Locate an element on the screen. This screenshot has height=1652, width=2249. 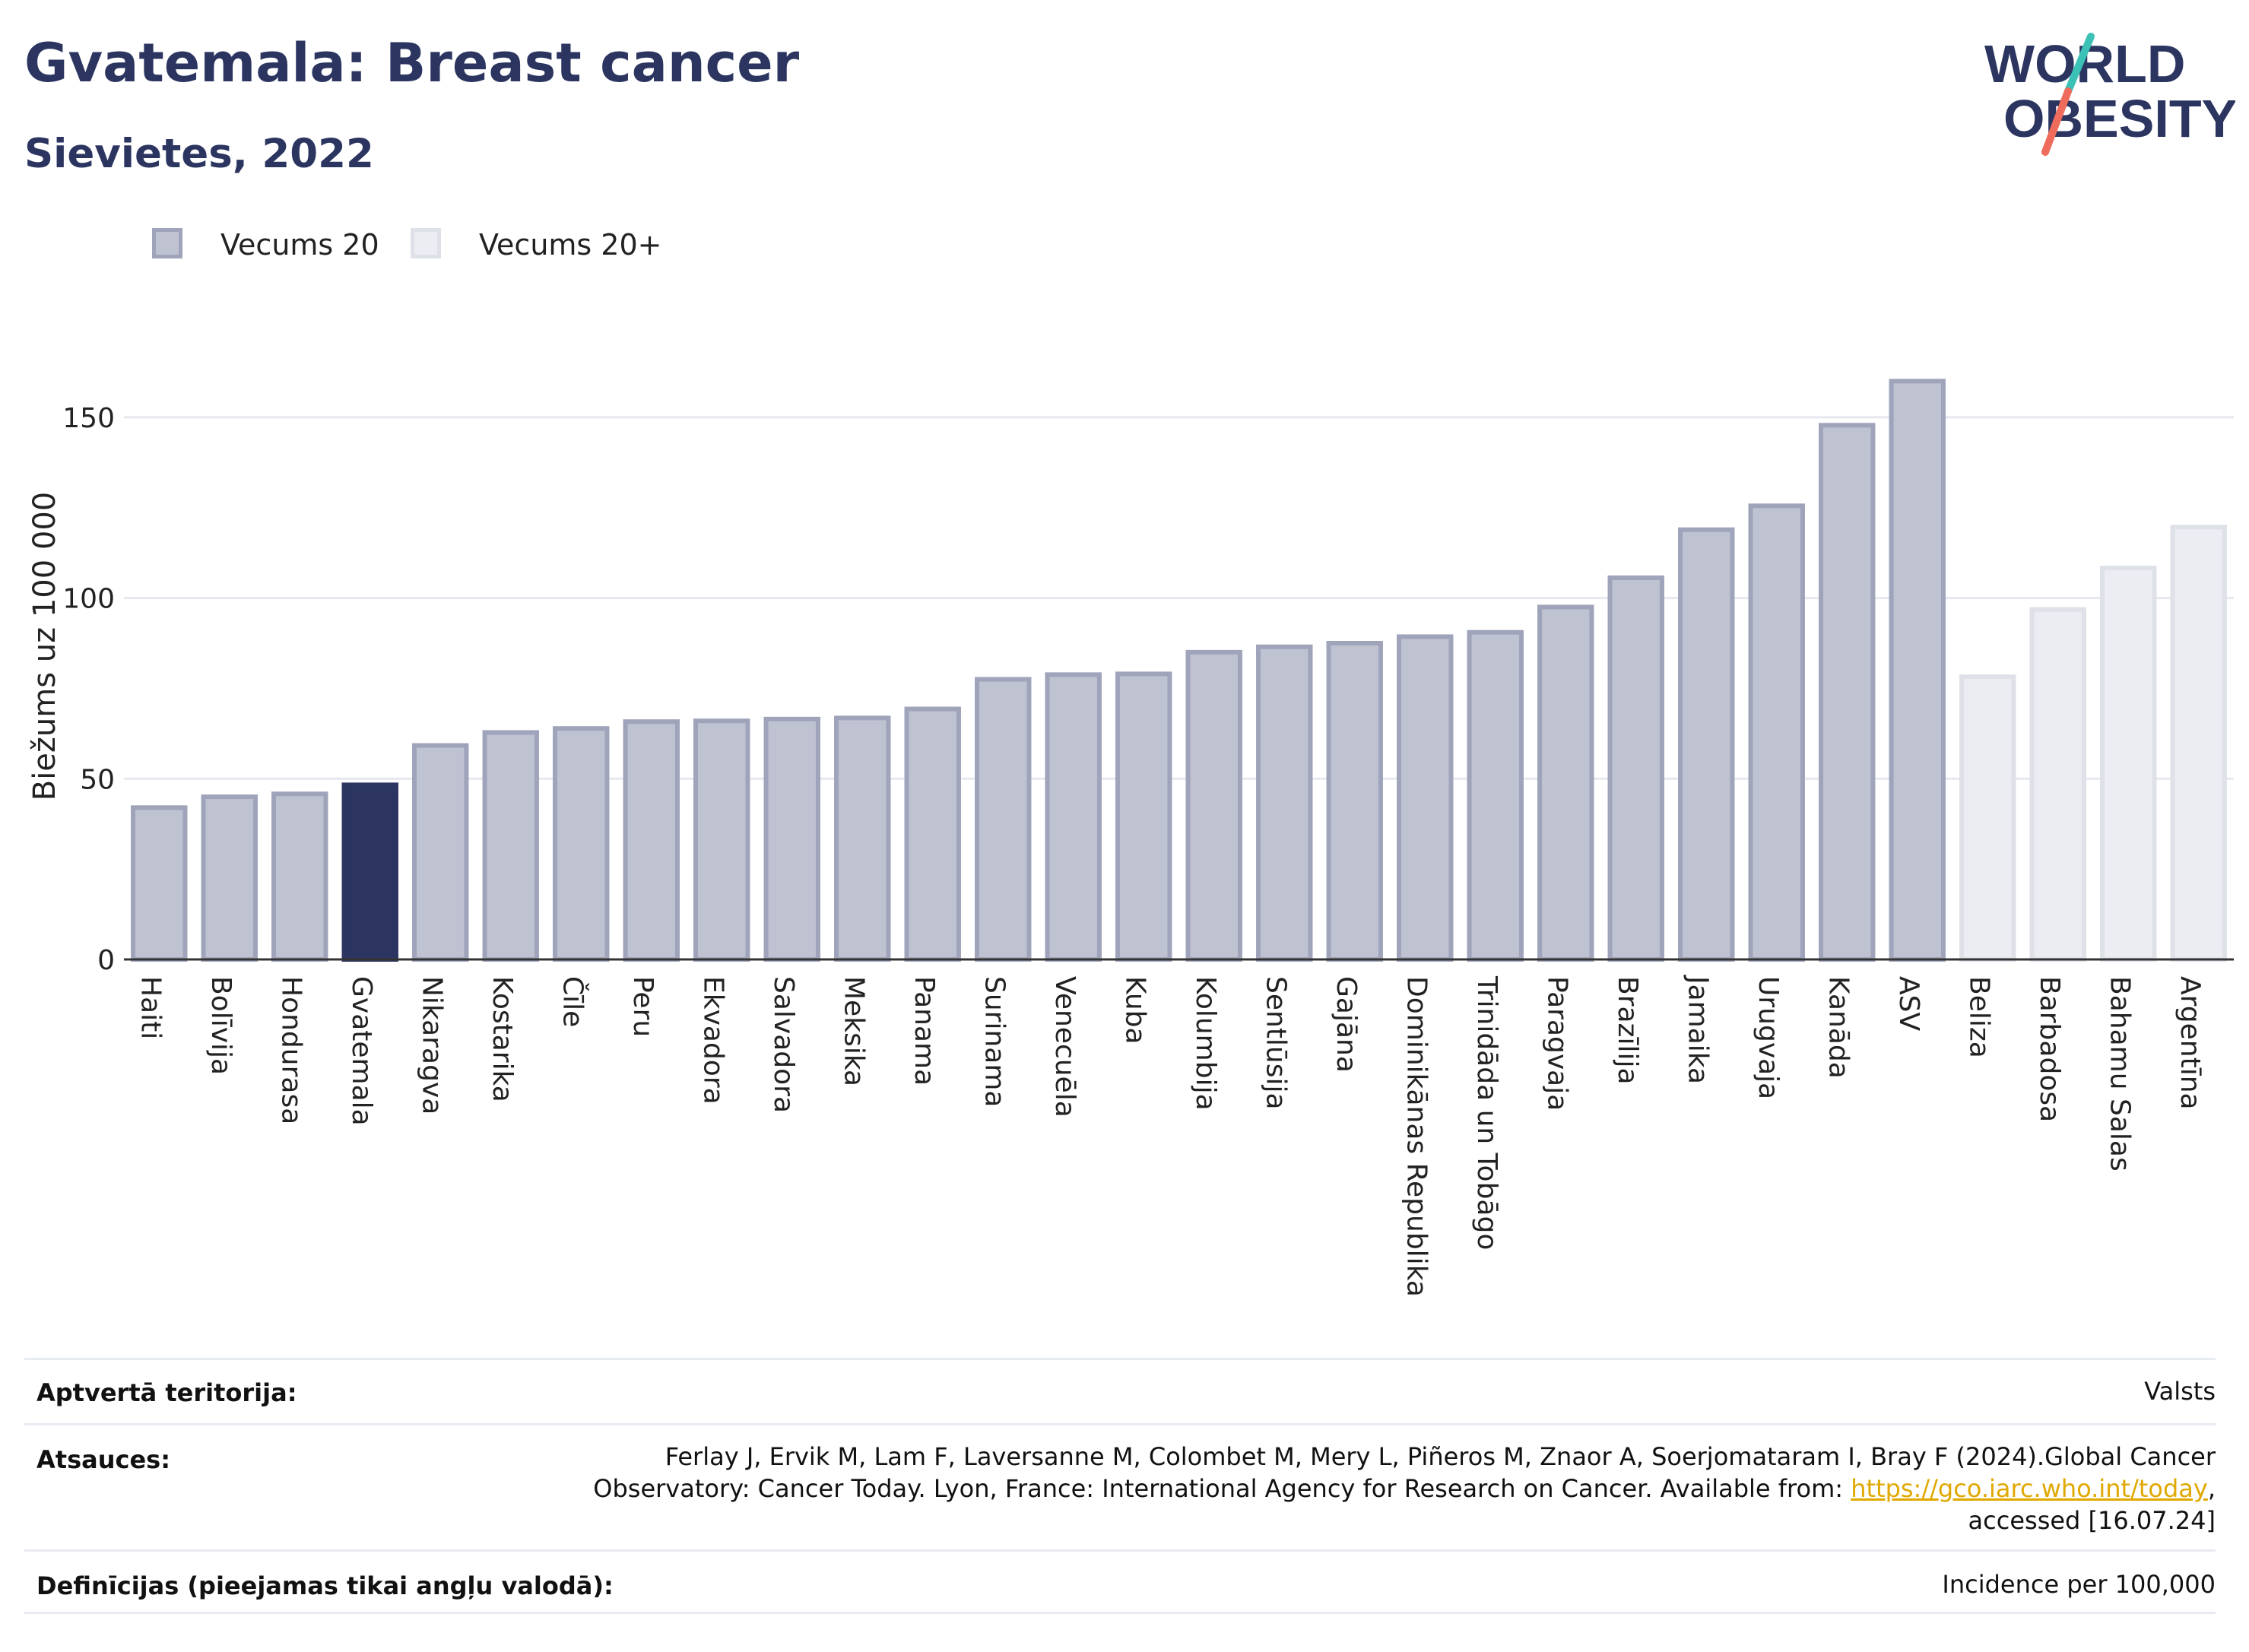
logo-slash-coral is located at coordinates (2056, 121).